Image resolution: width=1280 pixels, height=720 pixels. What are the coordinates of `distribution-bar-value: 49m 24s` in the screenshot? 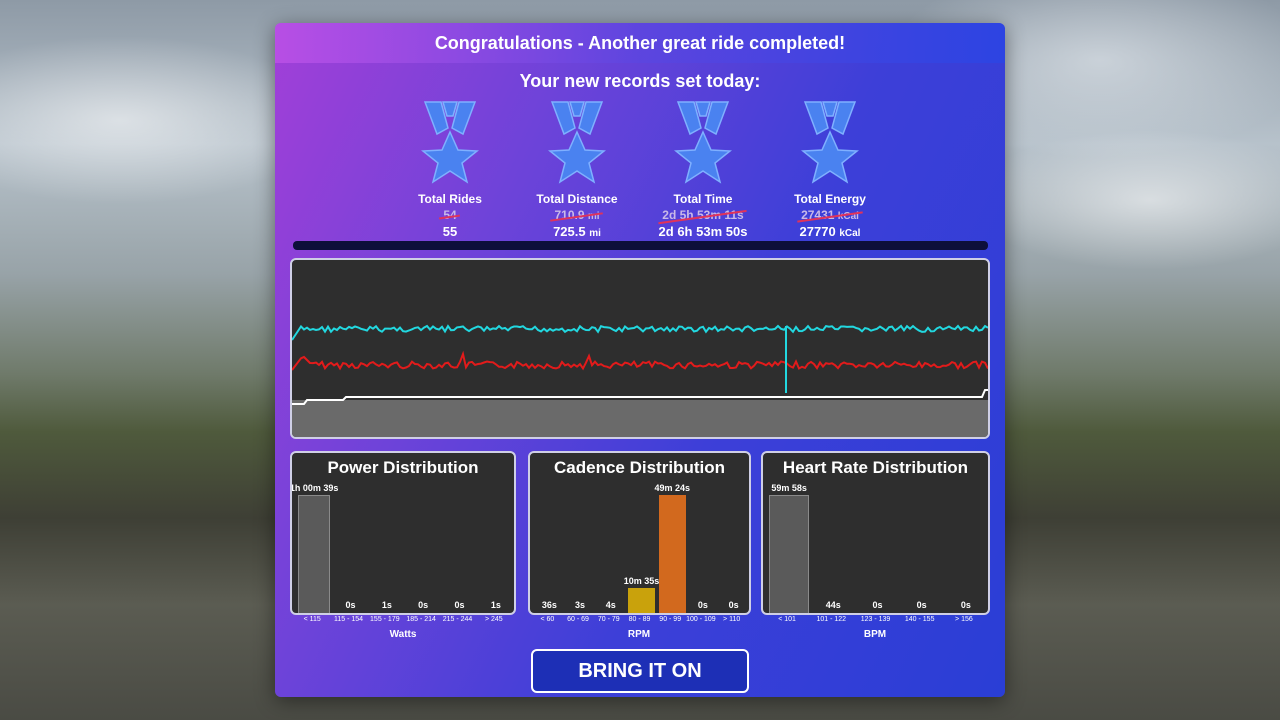 It's located at (672, 488).